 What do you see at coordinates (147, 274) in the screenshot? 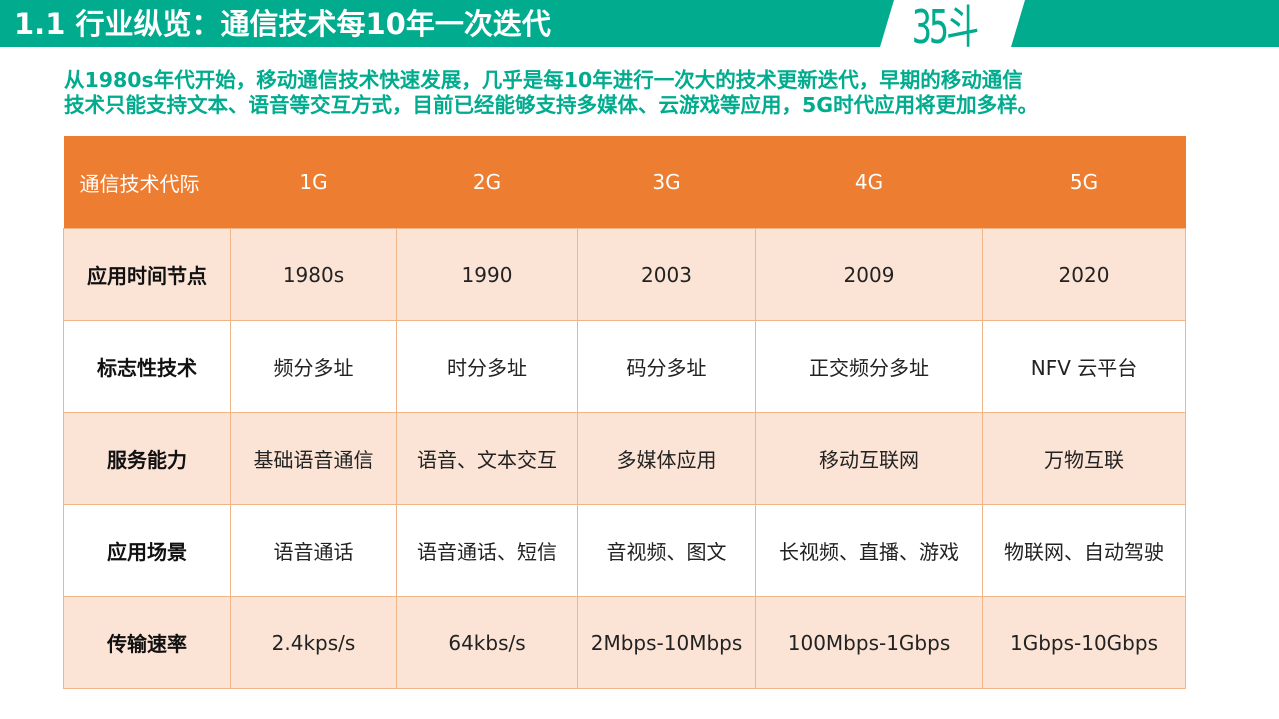
I see `row-header: 应用时间节点` at bounding box center [147, 274].